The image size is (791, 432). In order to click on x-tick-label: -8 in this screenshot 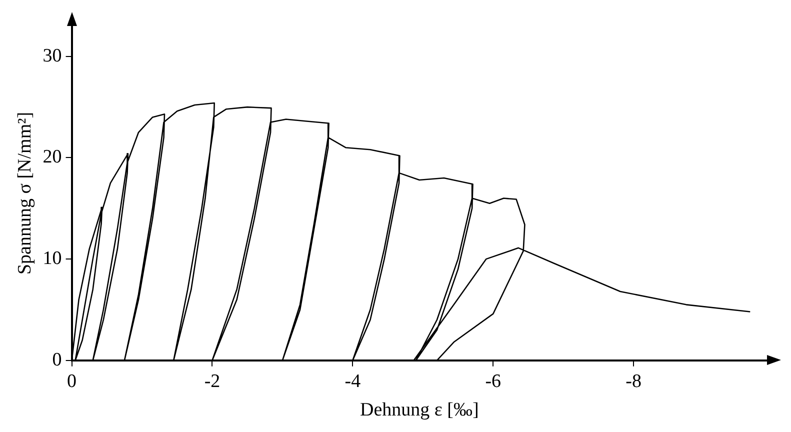, I will do `click(634, 381)`.